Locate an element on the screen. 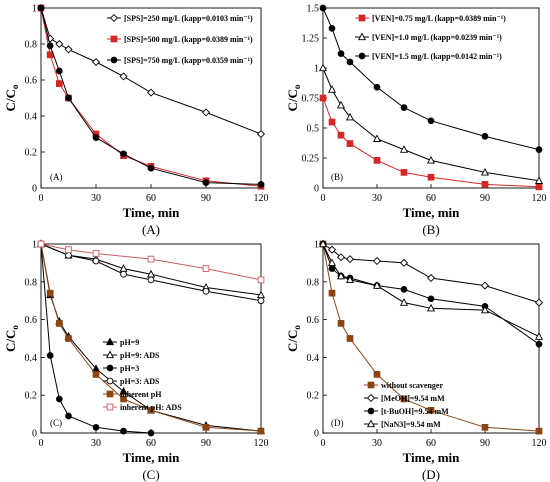 The height and width of the screenshot is (482, 550). y-tick-label: 0.5 is located at coordinates (313, 129).